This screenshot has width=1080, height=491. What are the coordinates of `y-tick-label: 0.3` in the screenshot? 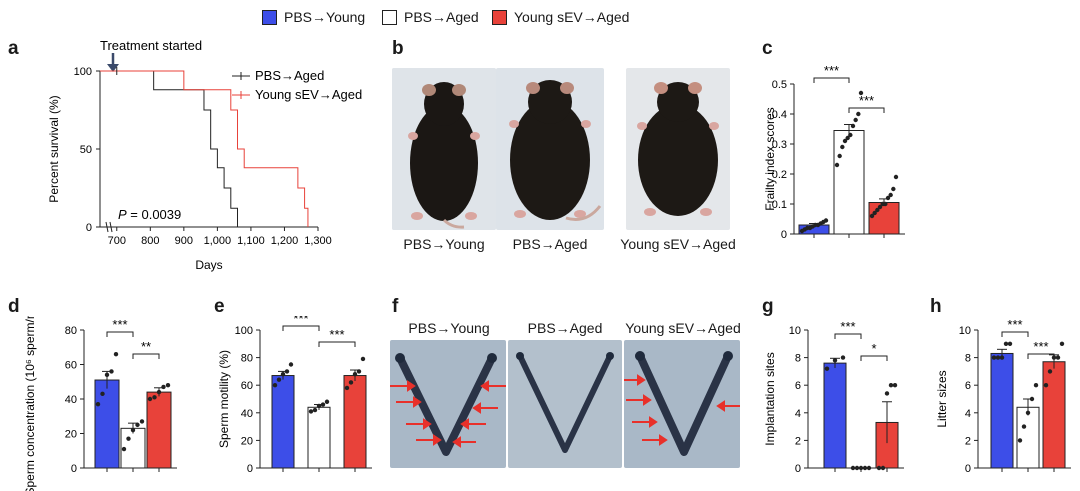 It's located at (779, 145).